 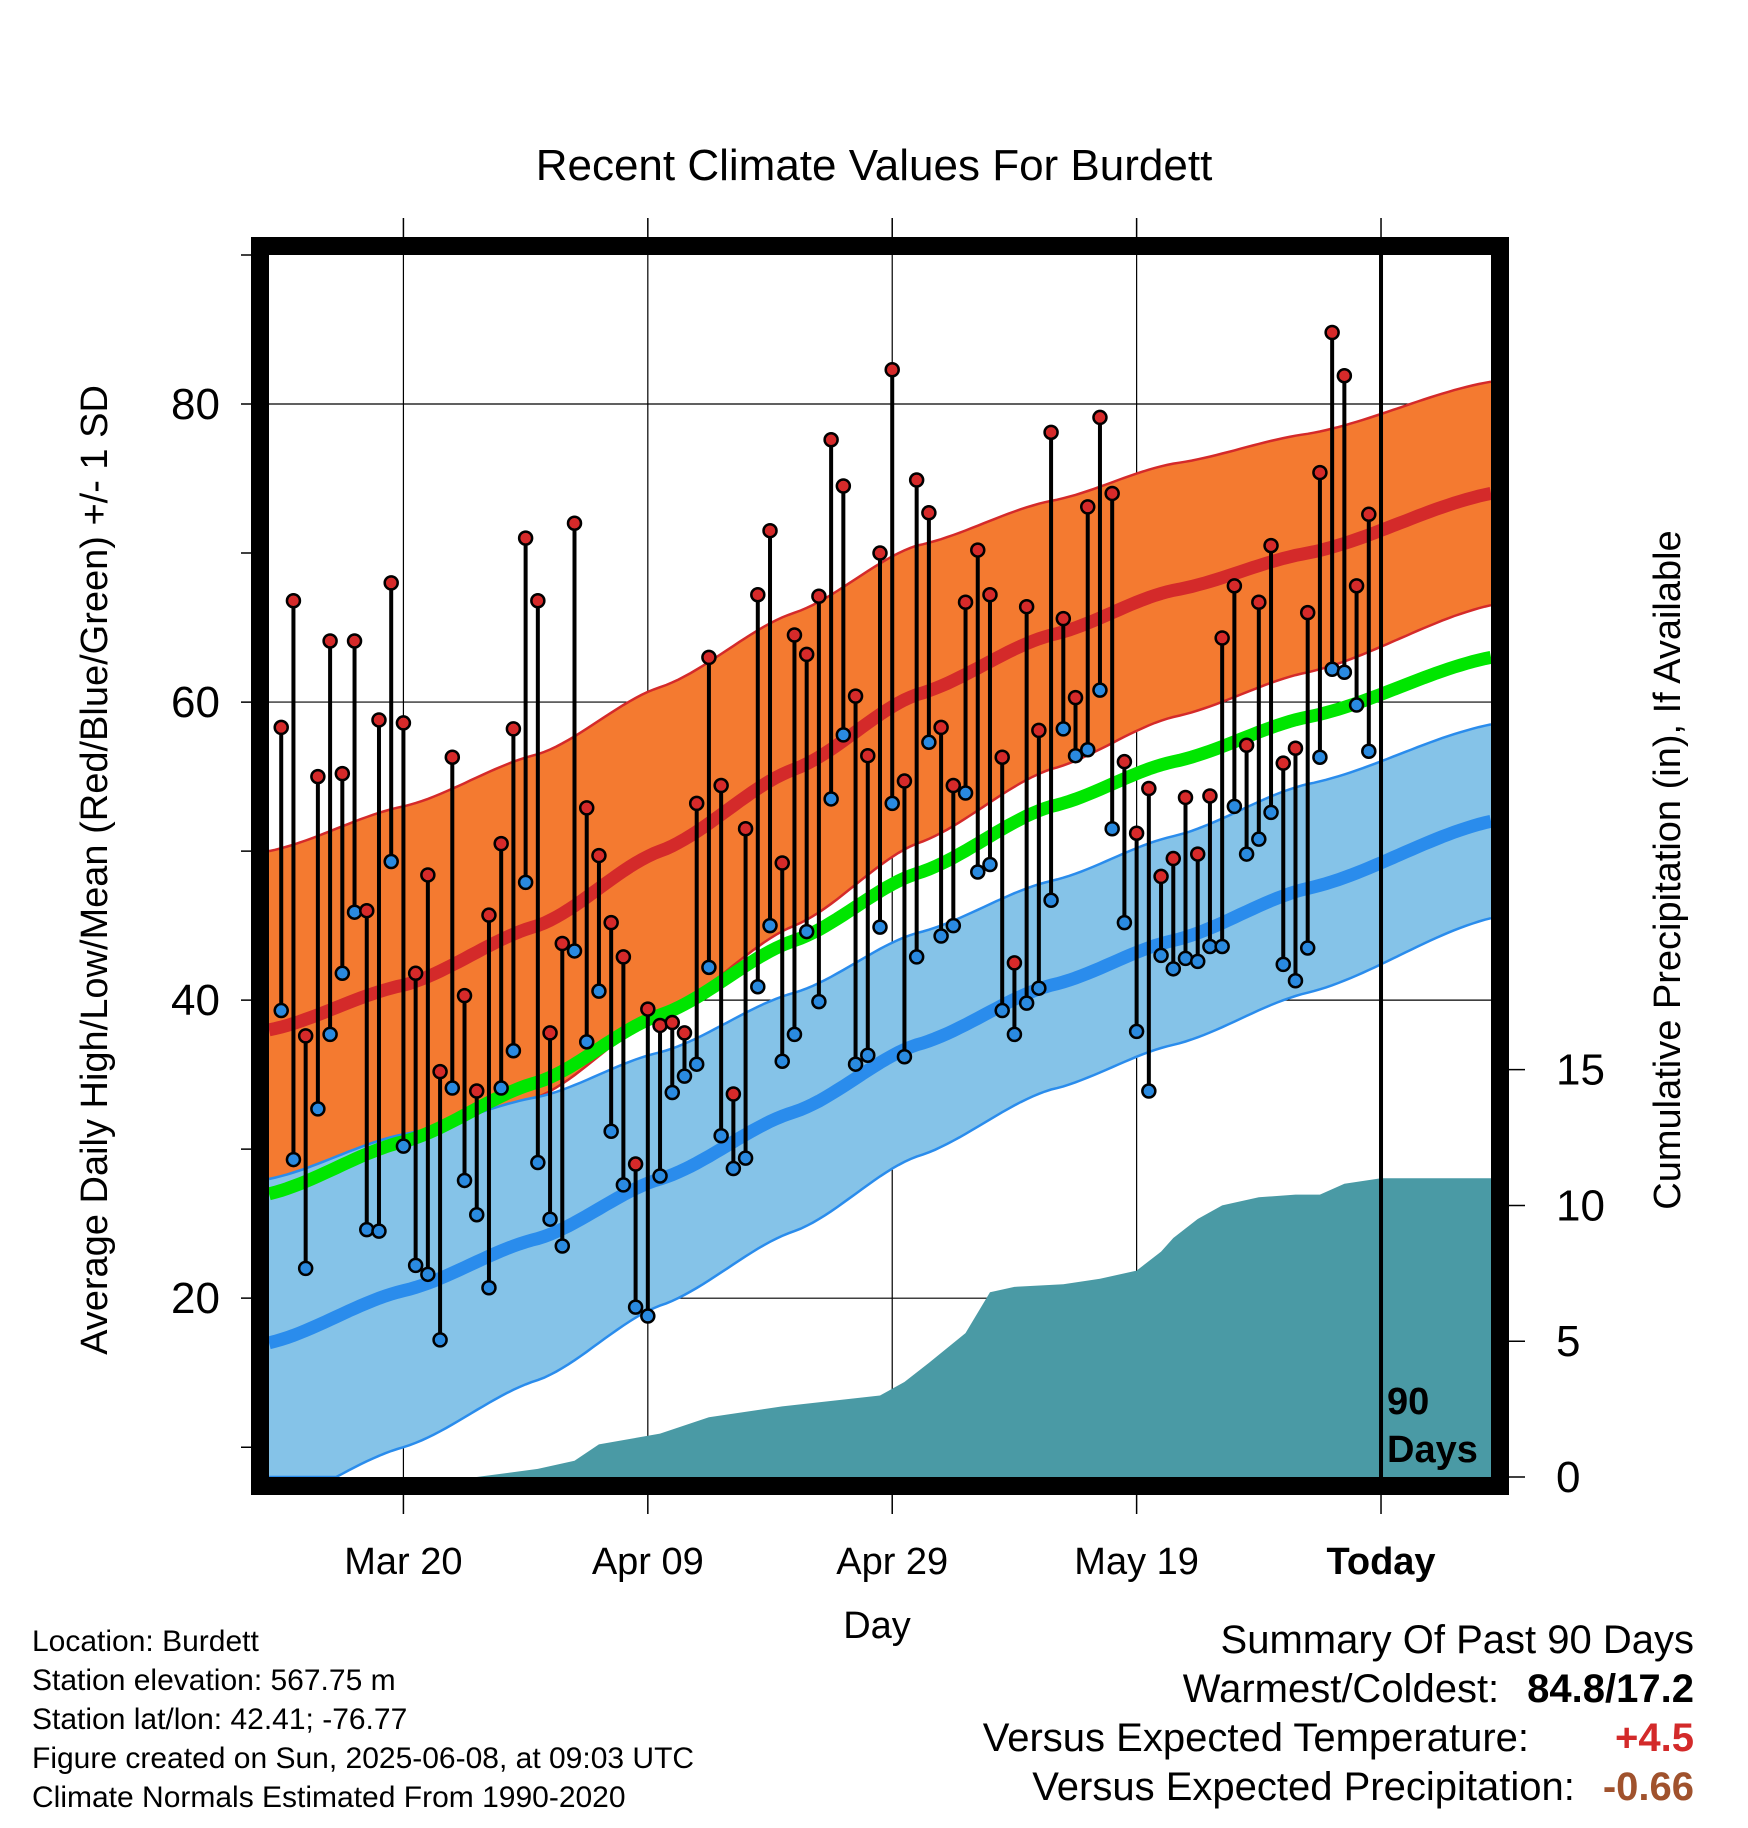 What do you see at coordinates (1338, 1738) in the screenshot?
I see `temp-row: Versus Expected Temperature: +4.5` at bounding box center [1338, 1738].